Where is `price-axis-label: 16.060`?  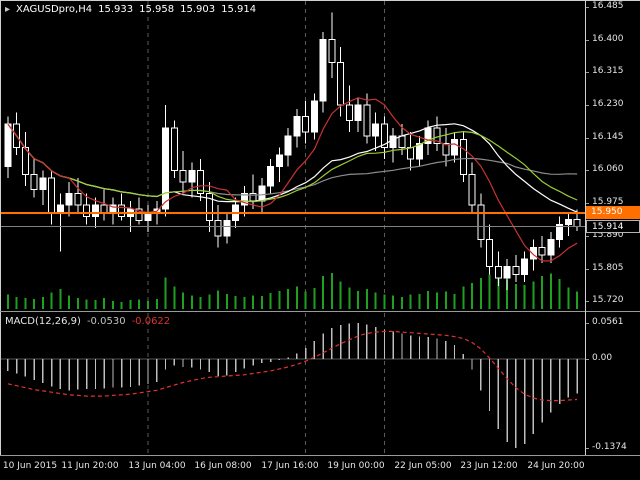 price-axis-label: 16.060 is located at coordinates (608, 169).